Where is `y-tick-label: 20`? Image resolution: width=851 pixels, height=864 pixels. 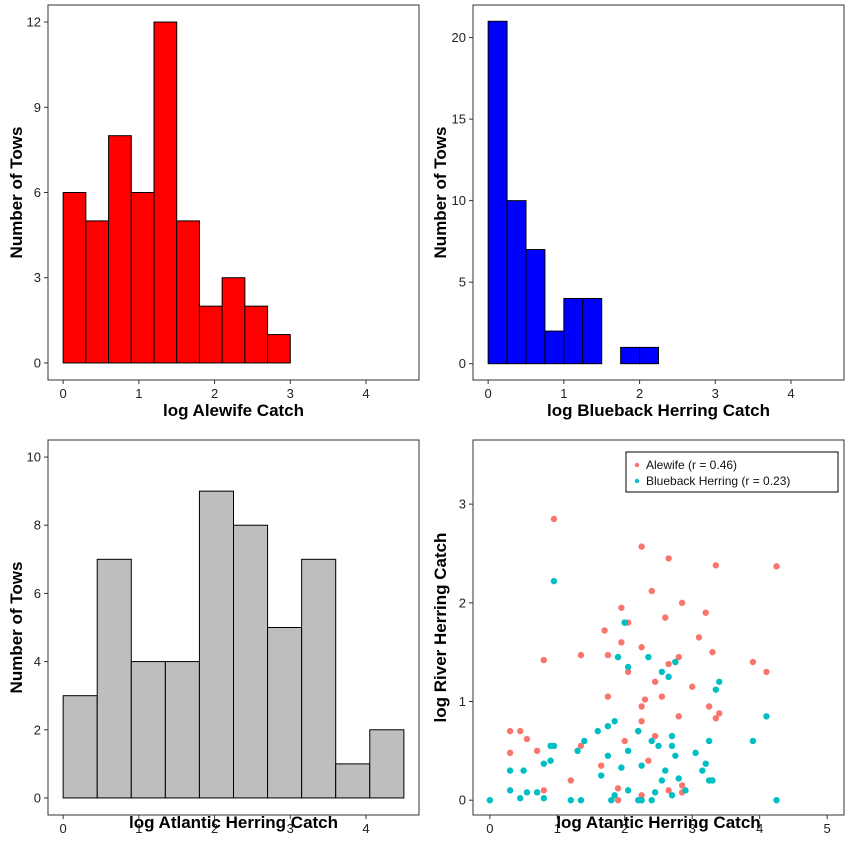 y-tick-label: 20 is located at coordinates (459, 37).